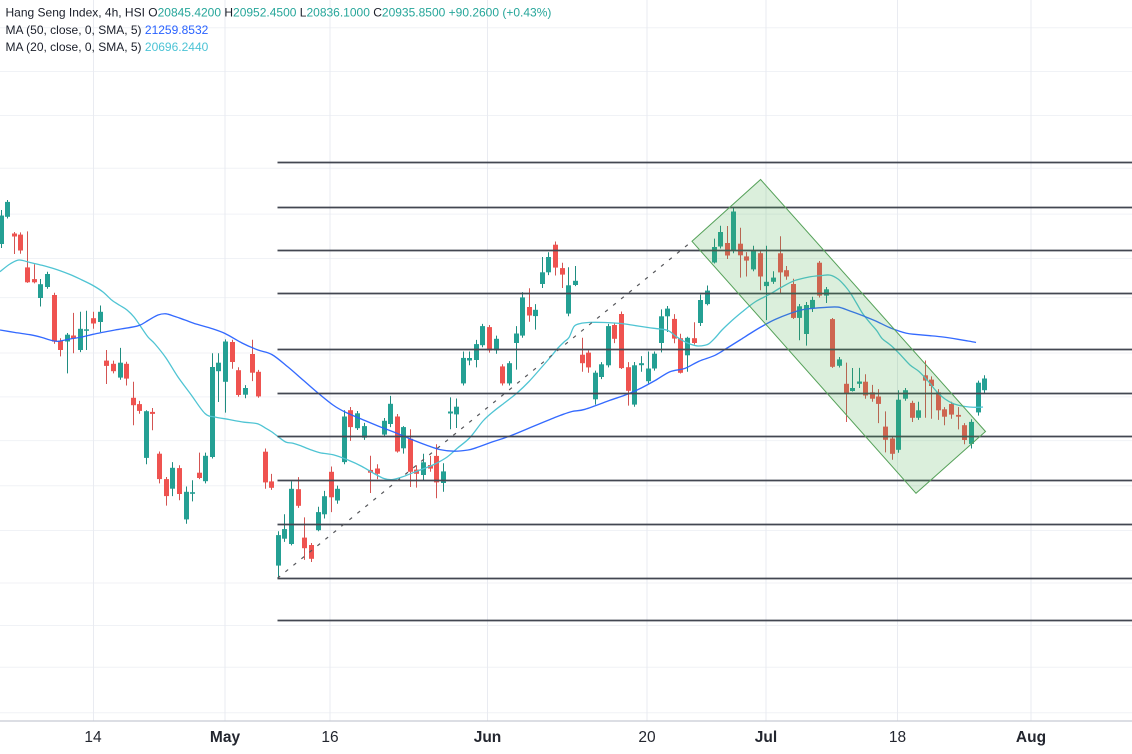  Describe the element at coordinates (107, 47) in the screenshot. I see `svg-text:MA (20, close, 0, SMA, 5) 2069: MA (20, close, 0, SMA, 5) 20696.2440` at that location.